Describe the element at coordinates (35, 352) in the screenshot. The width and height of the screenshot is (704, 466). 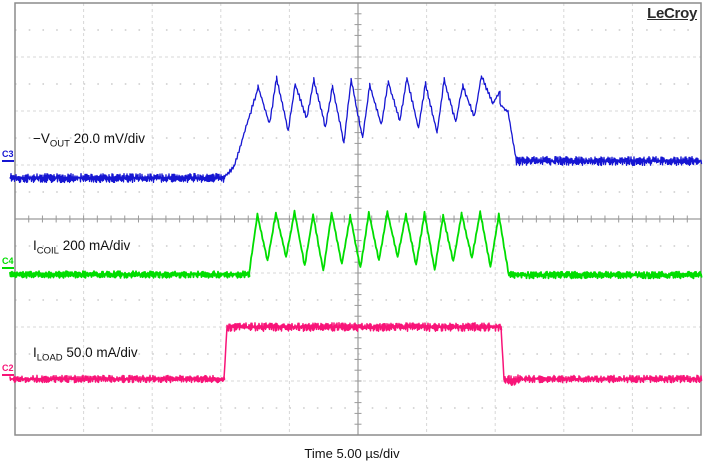
I see `iload-label-prefix: I` at that location.